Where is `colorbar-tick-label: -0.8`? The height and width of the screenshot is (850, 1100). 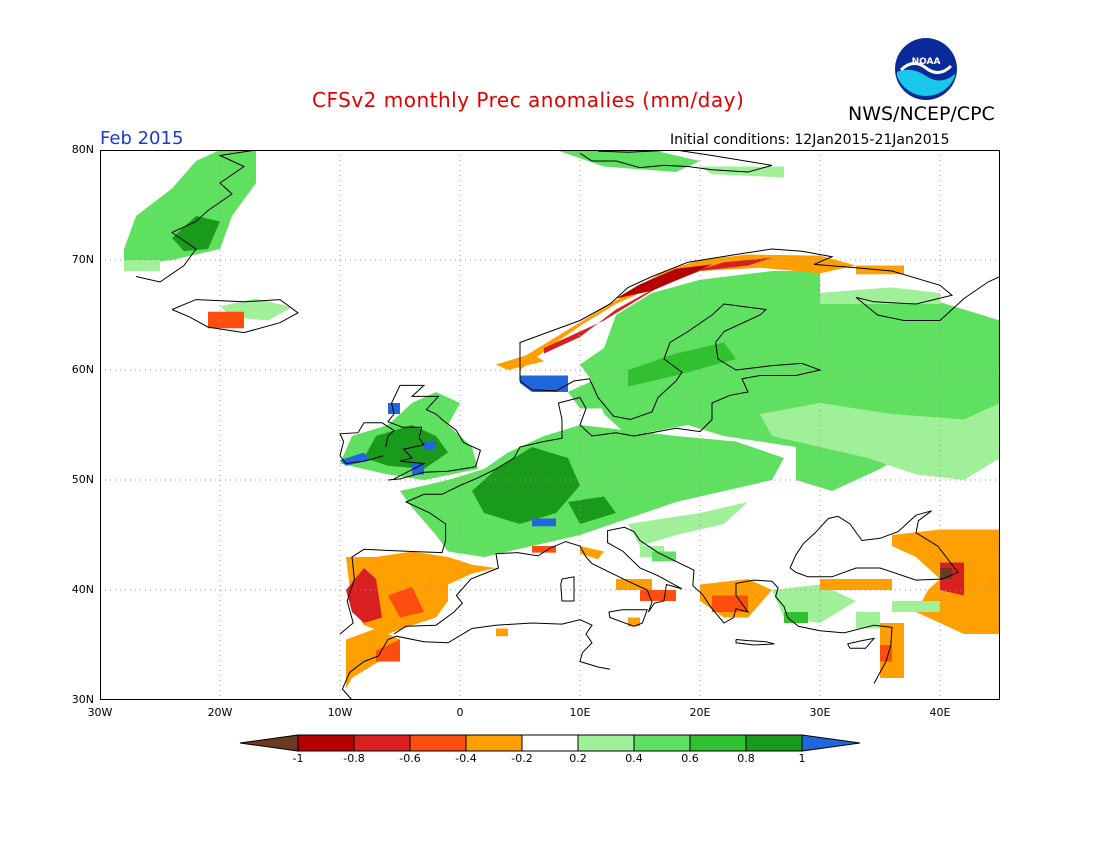 colorbar-tick-label: -0.8 is located at coordinates (354, 758).